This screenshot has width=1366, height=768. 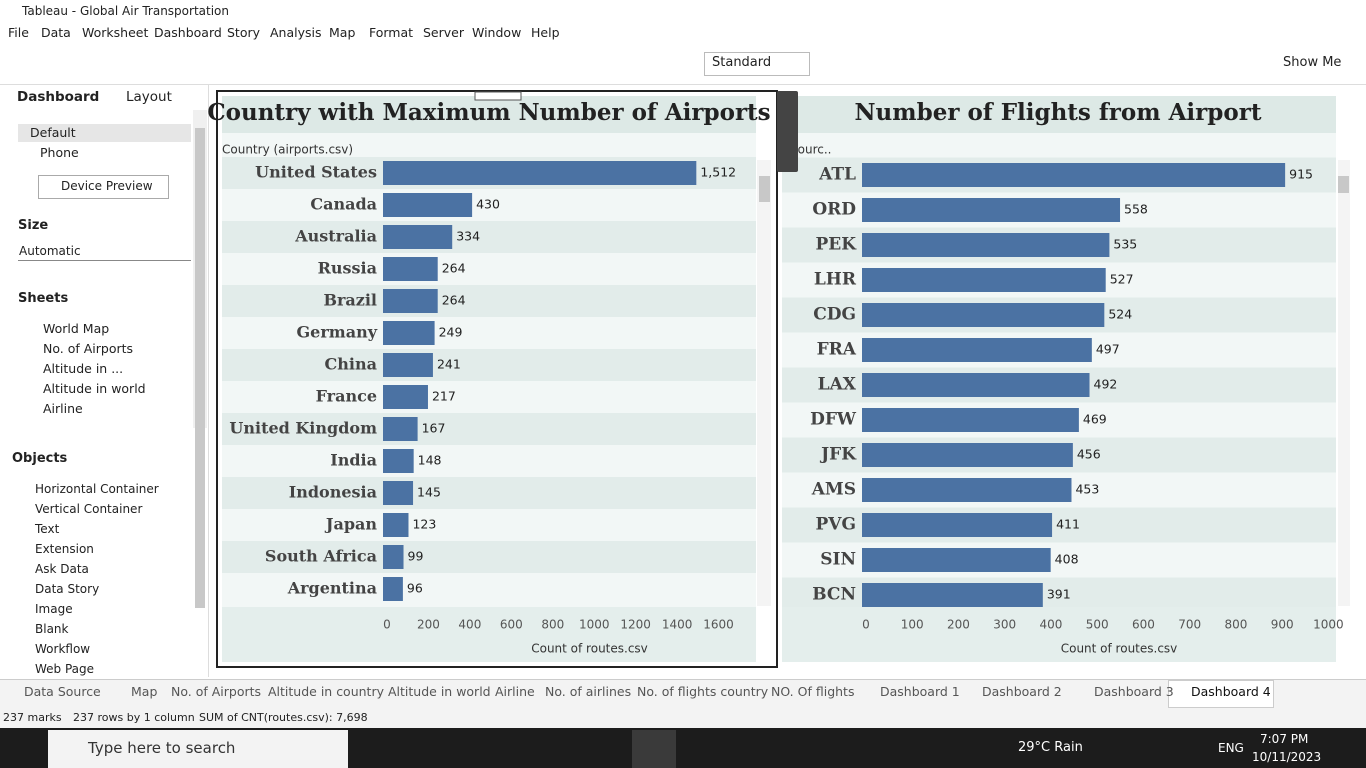 I want to click on value-label: 430, so click(x=488, y=204).